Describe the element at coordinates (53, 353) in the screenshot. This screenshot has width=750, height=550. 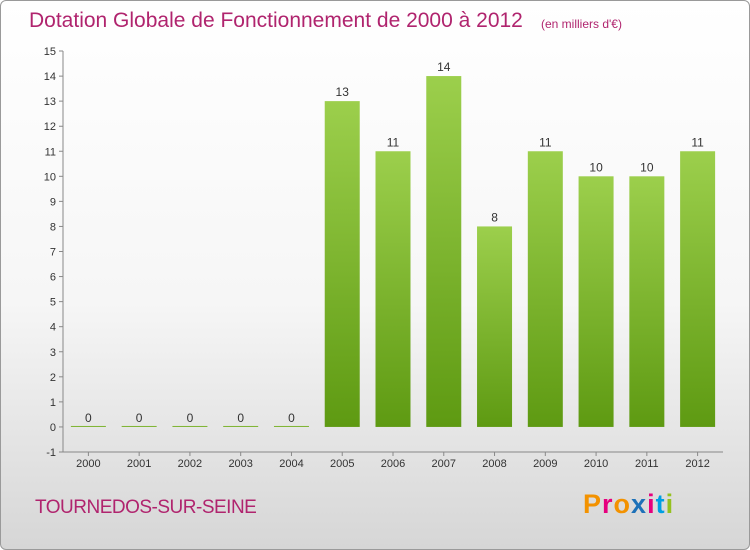
I see `y-tick-label: 3` at that location.